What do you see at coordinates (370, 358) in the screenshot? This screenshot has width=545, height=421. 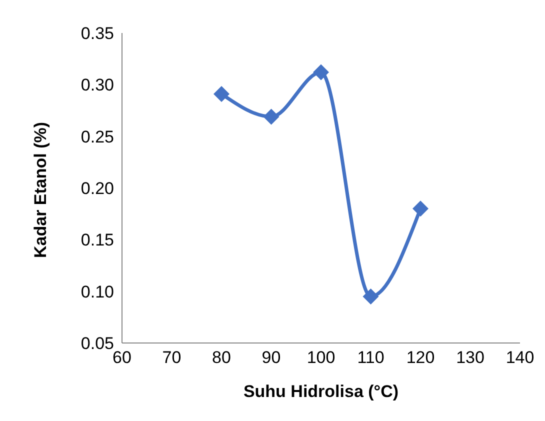 I see `x-tick-label: 110` at bounding box center [370, 358].